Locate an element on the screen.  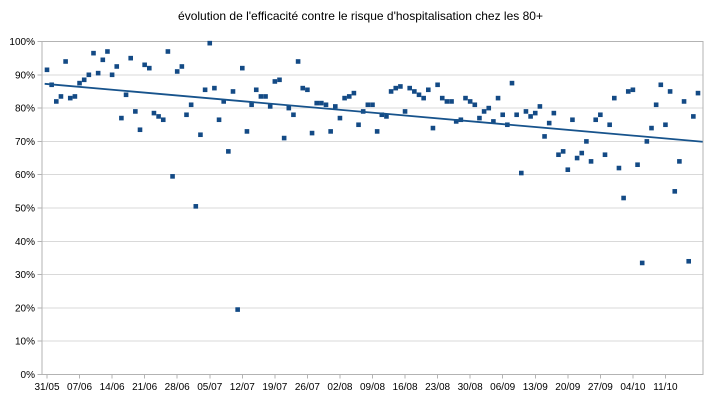
x-axis-label: 23/08 is located at coordinates (437, 387).